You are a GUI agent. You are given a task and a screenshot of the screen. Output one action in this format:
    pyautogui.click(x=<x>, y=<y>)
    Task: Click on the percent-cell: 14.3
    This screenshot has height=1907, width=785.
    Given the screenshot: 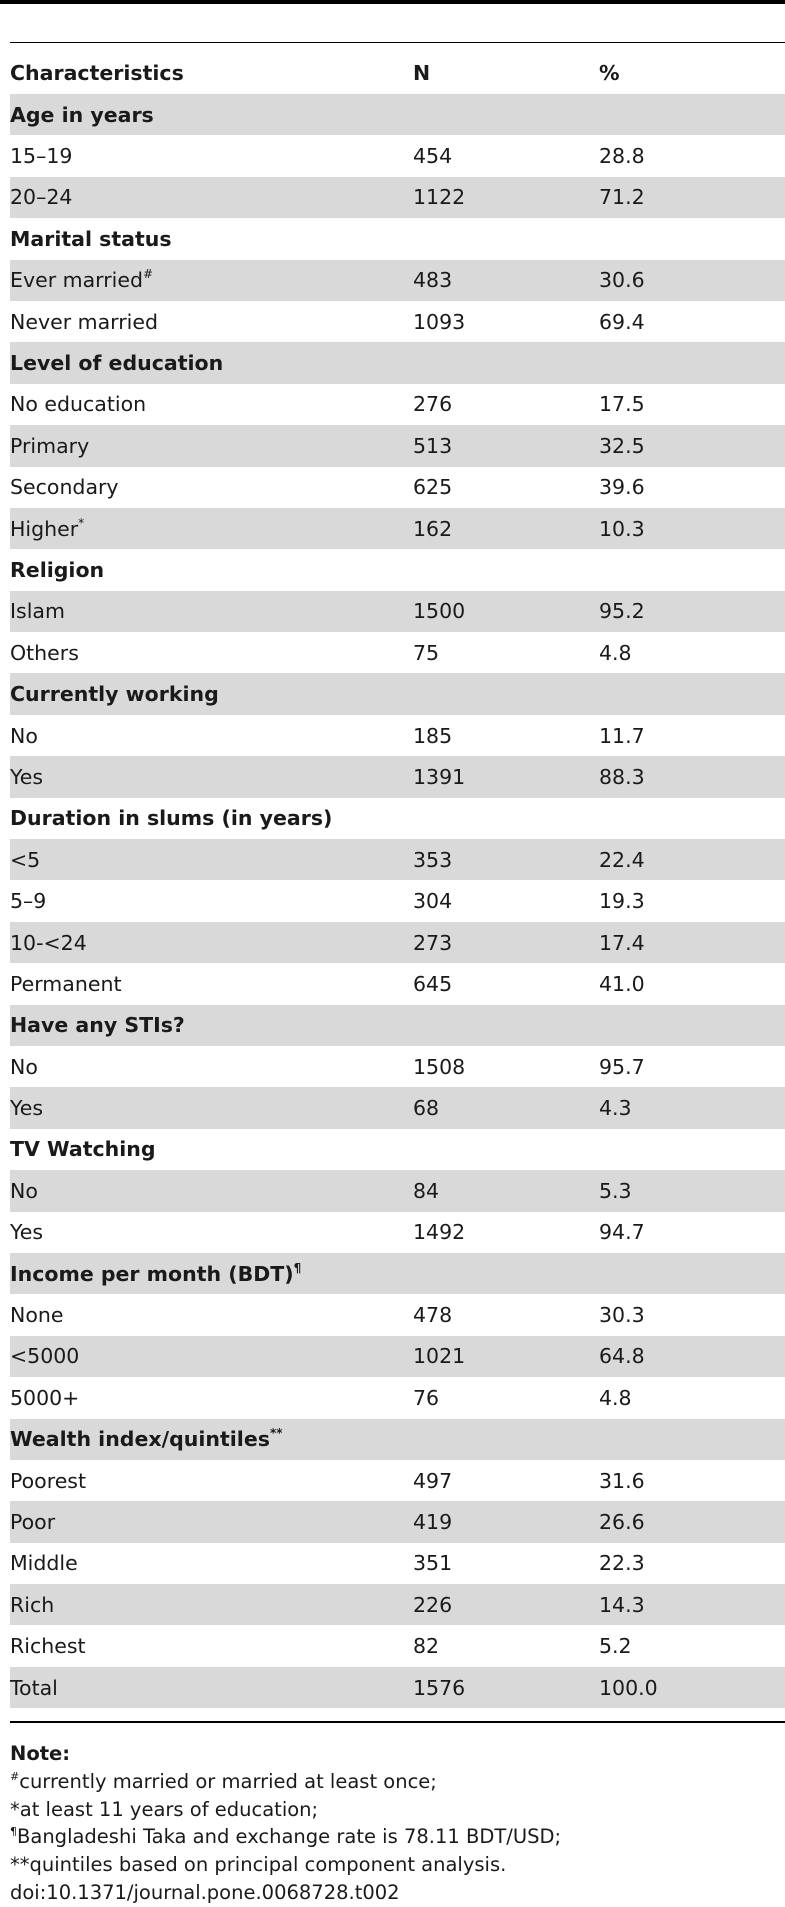 What is the action you would take?
    pyautogui.click(x=692, y=1605)
    